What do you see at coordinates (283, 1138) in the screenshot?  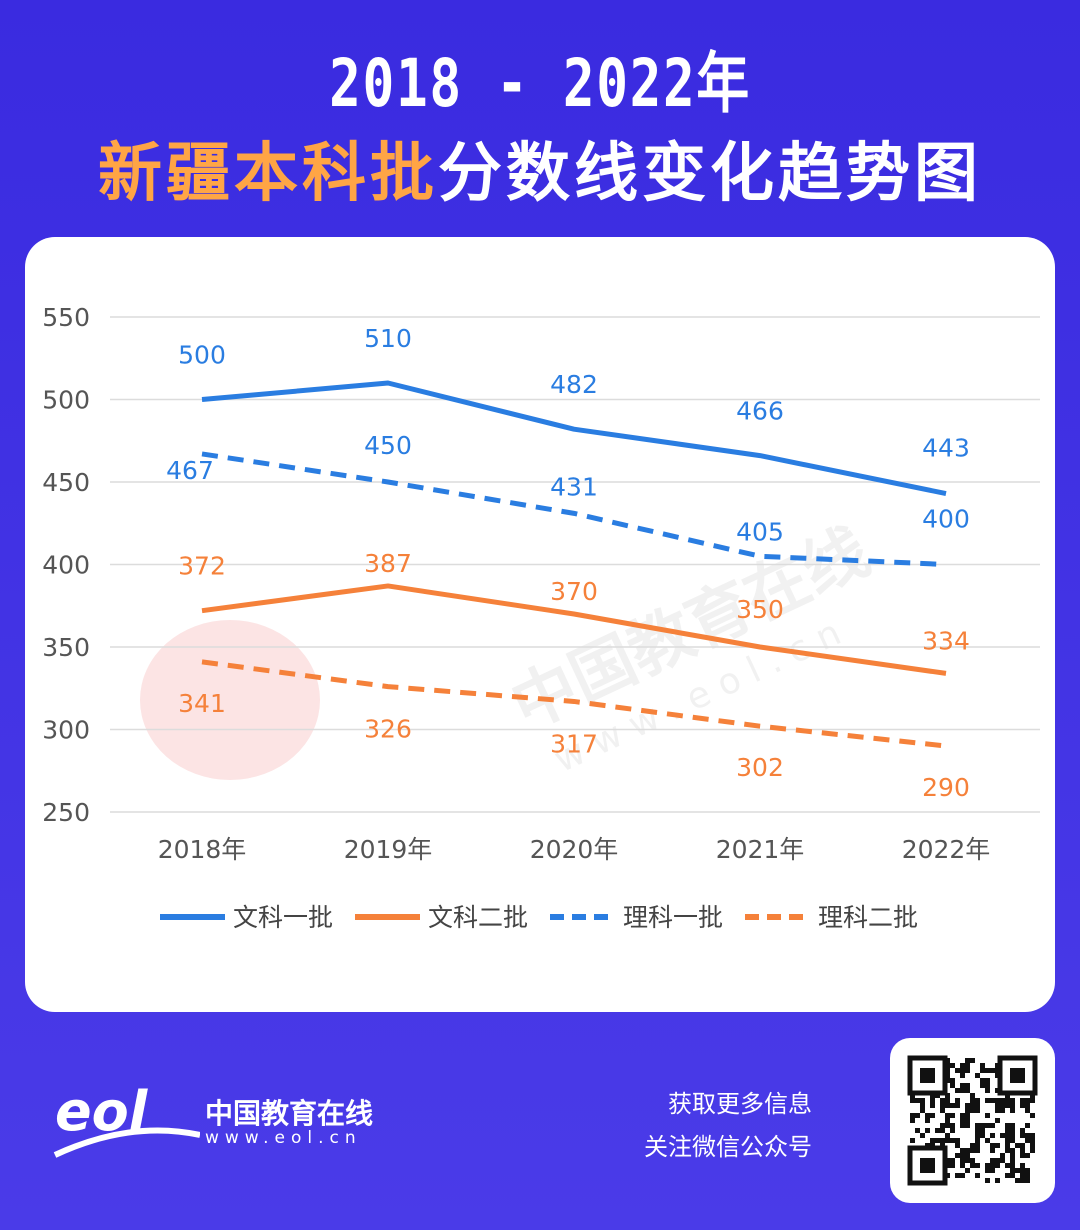 I see `footer-url: www.eol.cn` at bounding box center [283, 1138].